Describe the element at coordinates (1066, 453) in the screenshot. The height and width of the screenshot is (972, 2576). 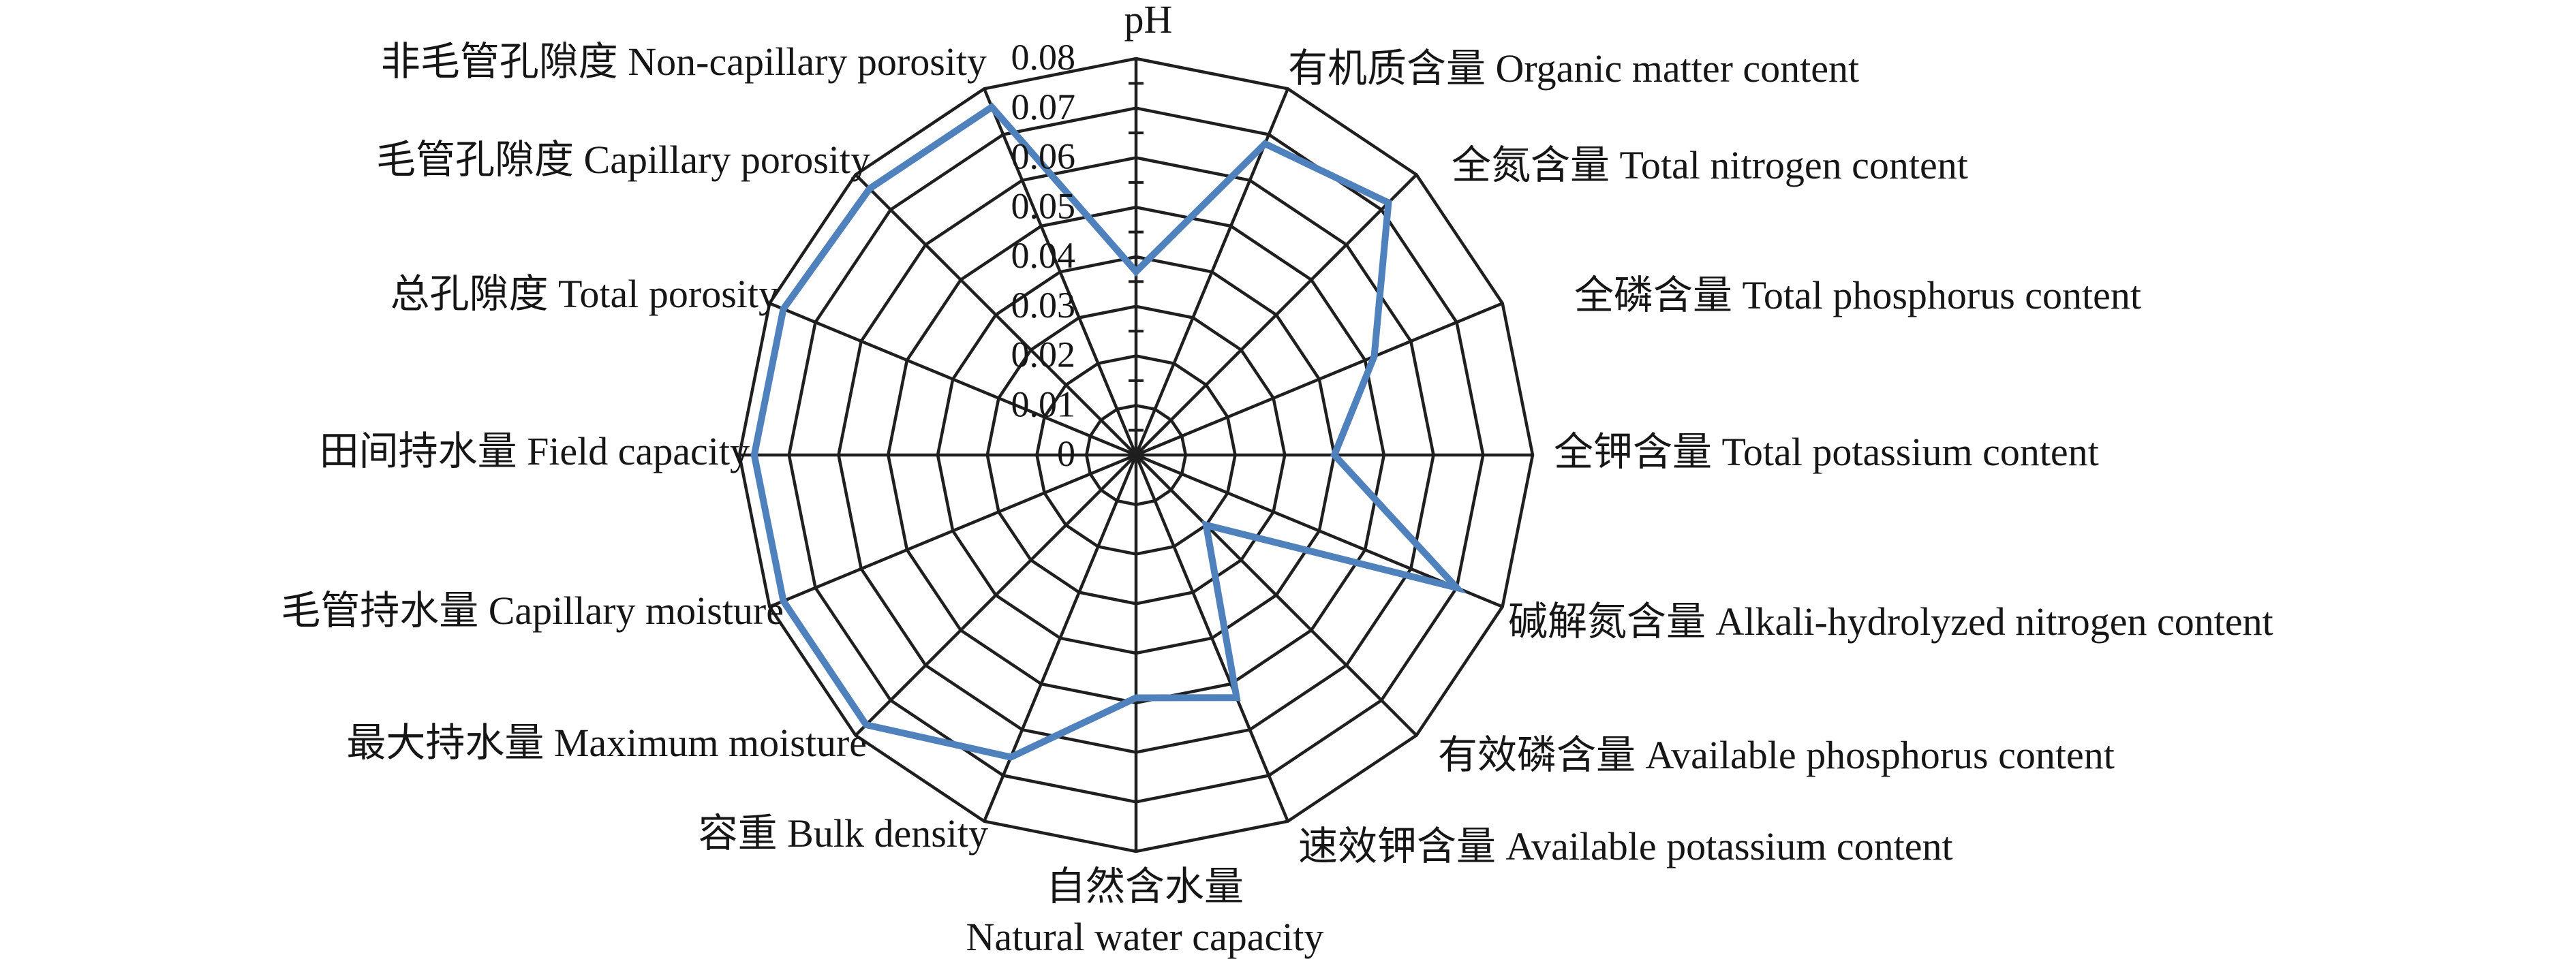
I see `tick-label: 0` at that location.